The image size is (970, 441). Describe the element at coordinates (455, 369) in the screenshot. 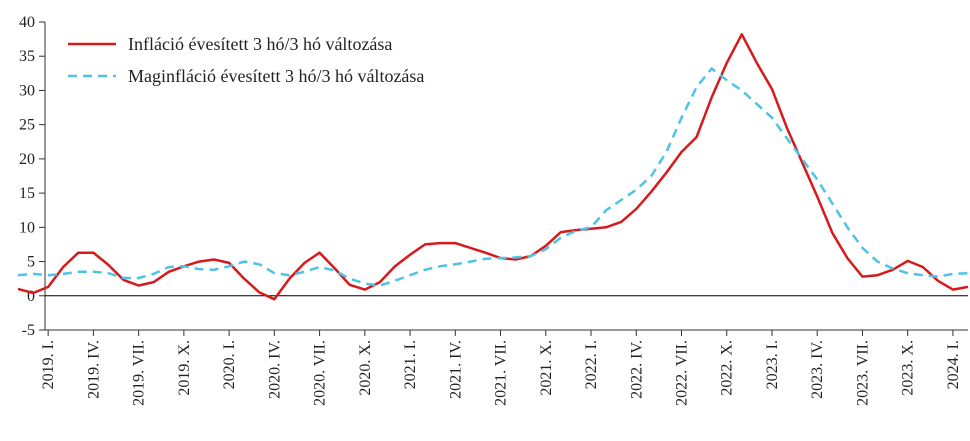

I see `x-tick-label: 2021. IV.` at that location.